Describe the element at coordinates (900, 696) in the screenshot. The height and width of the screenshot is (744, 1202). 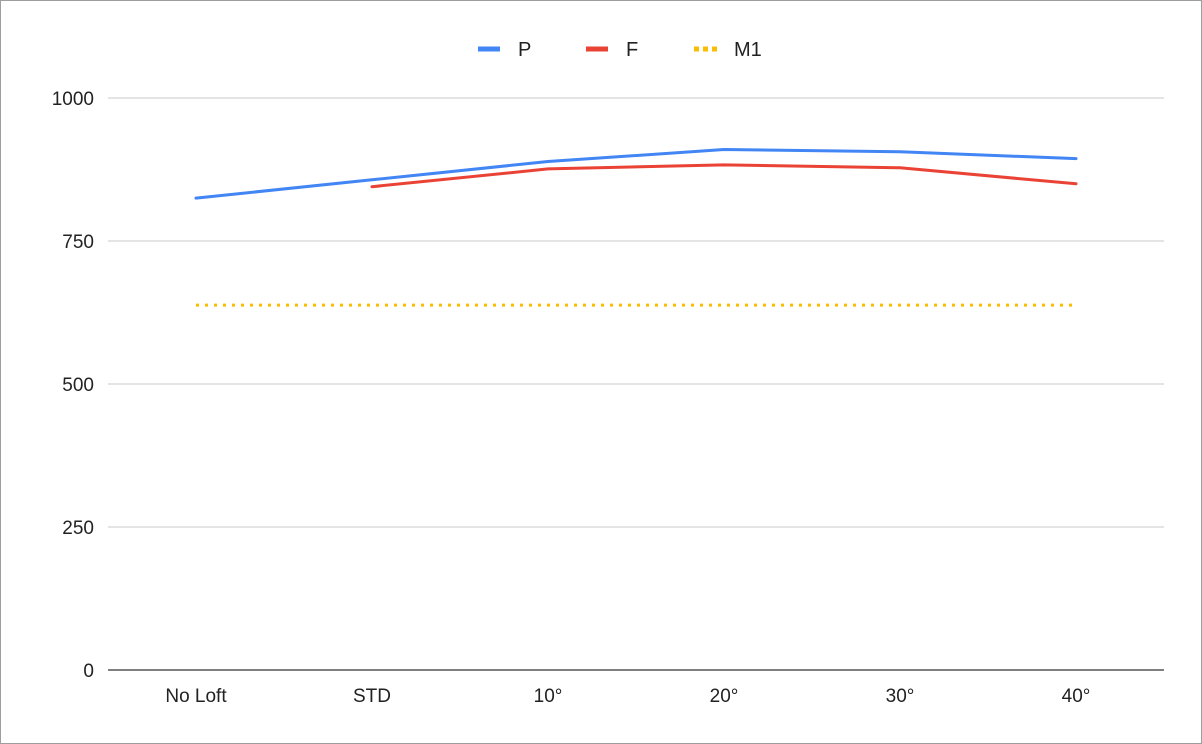
I see `x-tick-label: 30°` at that location.